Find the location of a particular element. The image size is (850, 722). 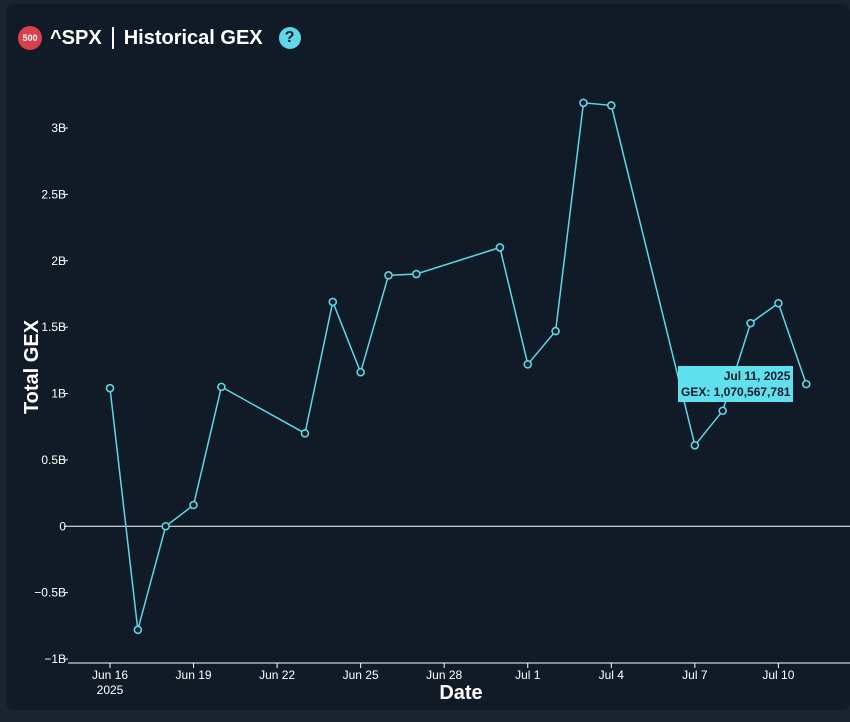

x-tick-label: Jul 1 is located at coordinates (528, 675).